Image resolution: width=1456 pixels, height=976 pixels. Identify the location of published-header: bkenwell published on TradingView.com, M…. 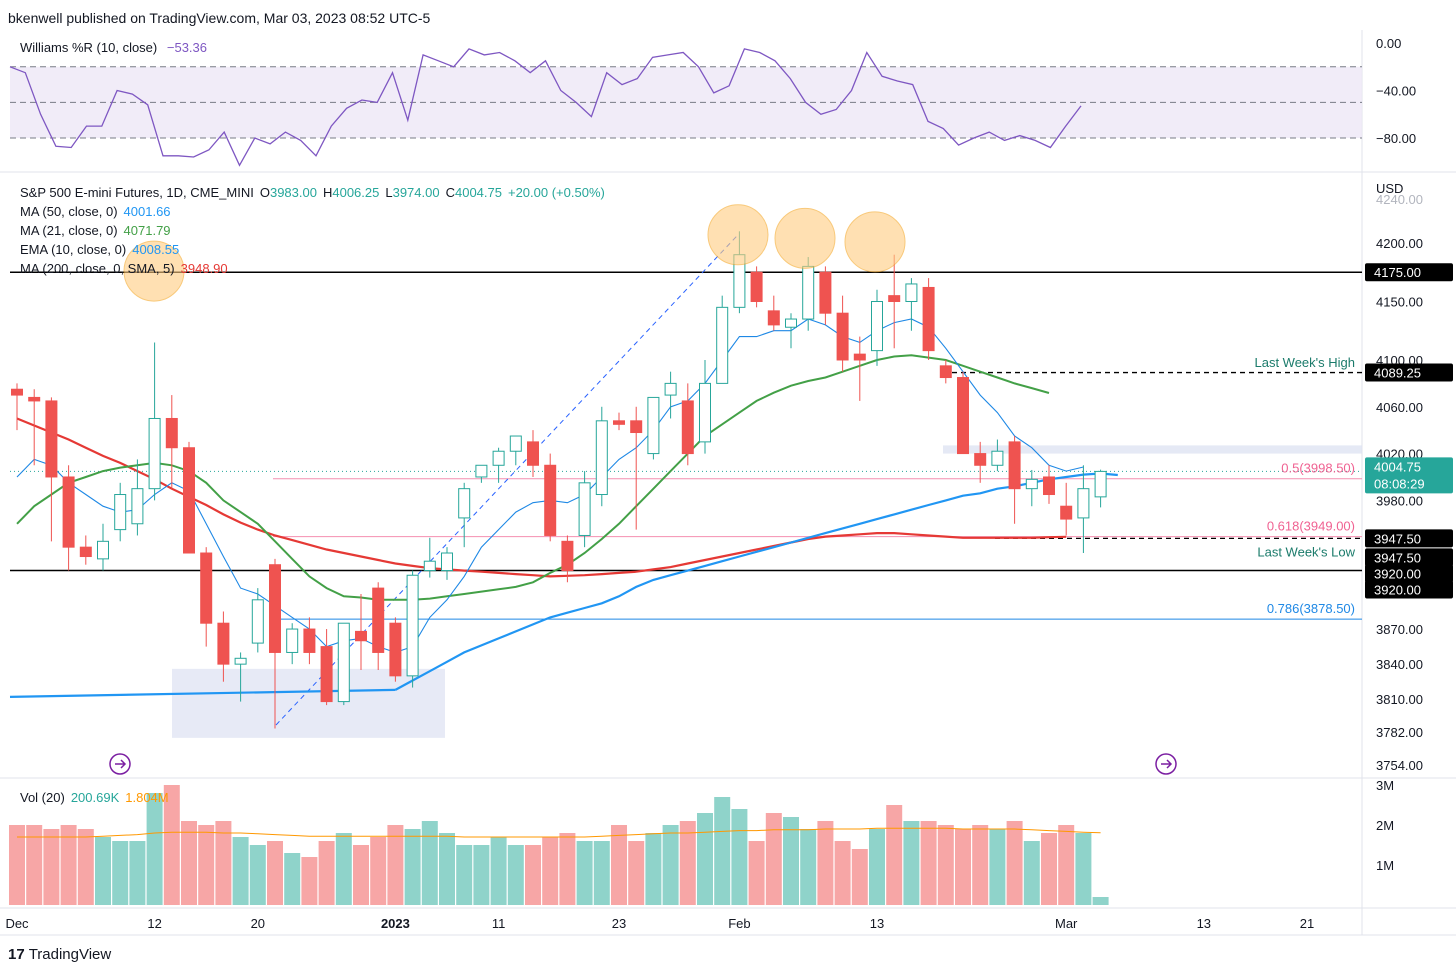
(219, 18).